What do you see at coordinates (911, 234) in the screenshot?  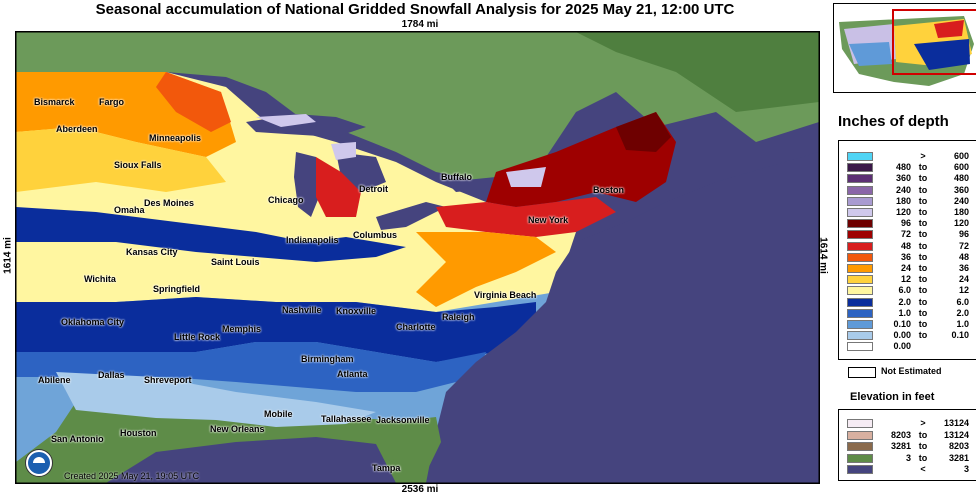 I see `legend-row: 72 to 96` at bounding box center [911, 234].